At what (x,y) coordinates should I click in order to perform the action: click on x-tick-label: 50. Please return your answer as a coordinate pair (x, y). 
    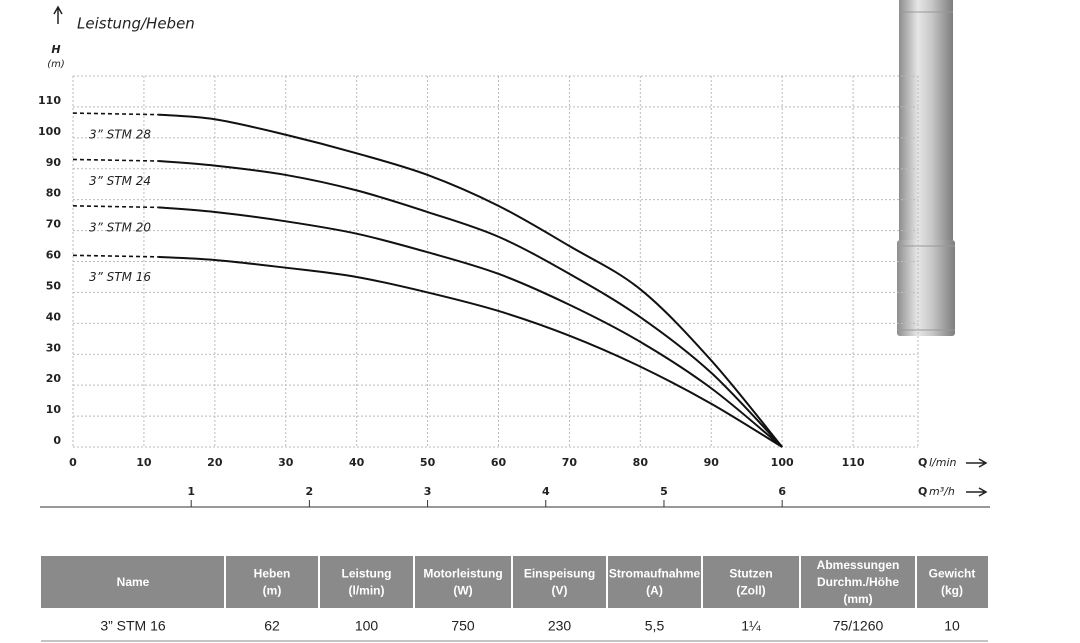
    Looking at the image, I should click on (428, 462).